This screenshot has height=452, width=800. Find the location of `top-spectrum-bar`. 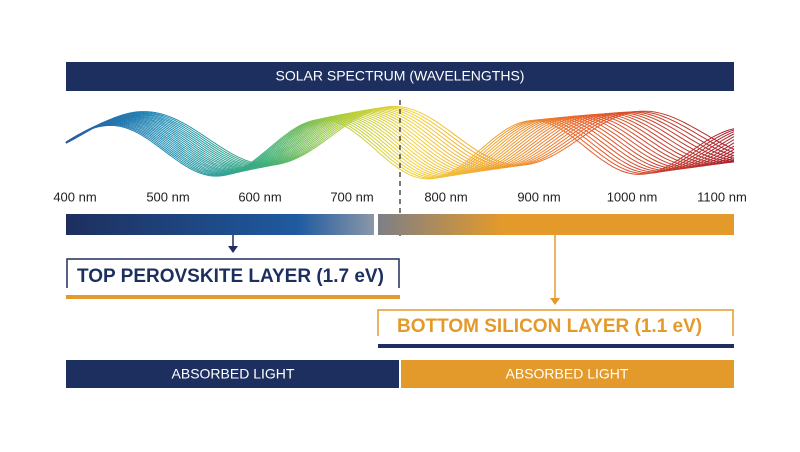

top-spectrum-bar is located at coordinates (220, 224).